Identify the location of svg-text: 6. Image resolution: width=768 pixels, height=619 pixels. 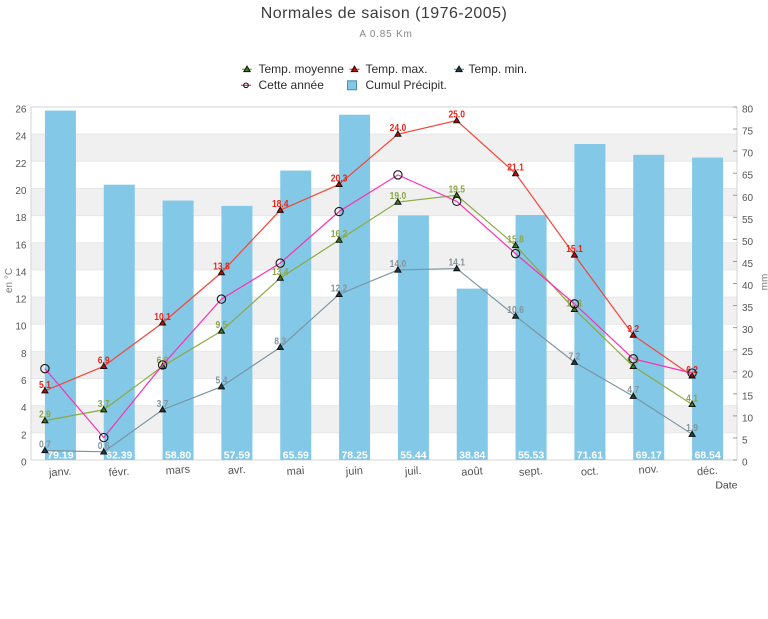
(24, 381).